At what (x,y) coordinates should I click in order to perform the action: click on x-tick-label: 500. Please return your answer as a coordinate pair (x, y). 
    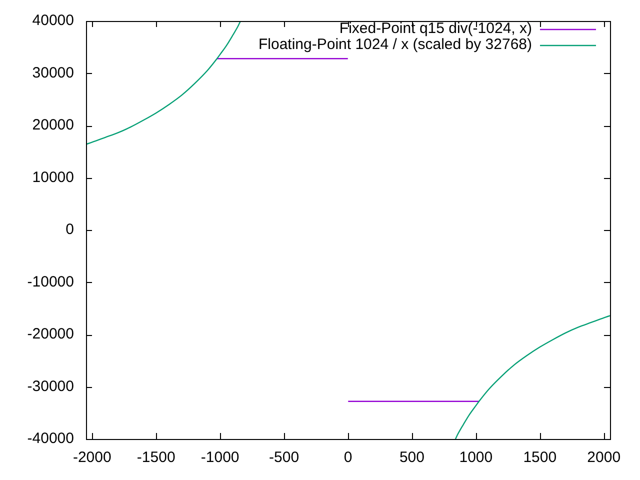
    Looking at the image, I should click on (411, 457).